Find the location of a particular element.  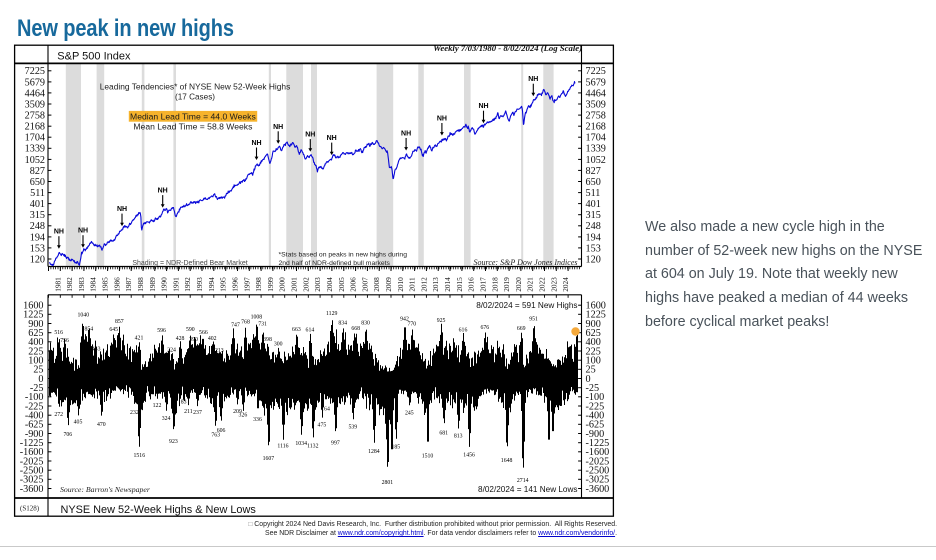

svg-text: 8/02/2024 = 591 New Highs is located at coordinates (526, 305).